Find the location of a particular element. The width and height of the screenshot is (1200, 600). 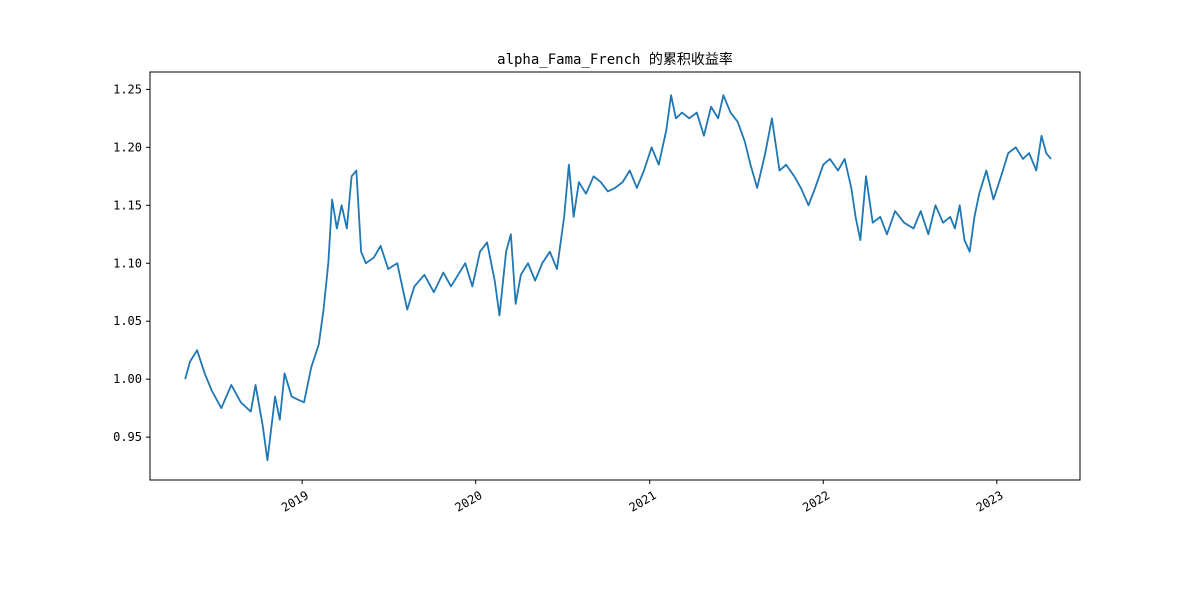

y-tick-label: 1.20 is located at coordinates (127, 147).